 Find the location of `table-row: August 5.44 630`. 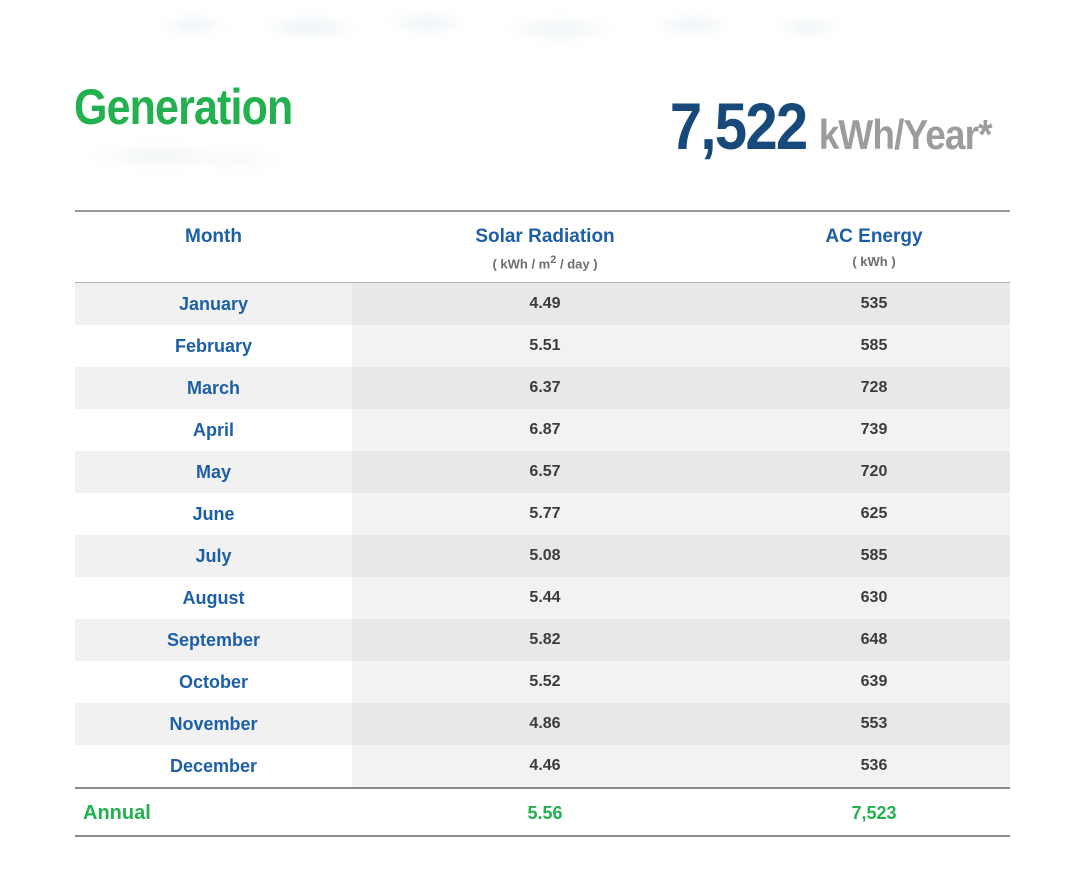

table-row: August 5.44 630 is located at coordinates (542, 598).